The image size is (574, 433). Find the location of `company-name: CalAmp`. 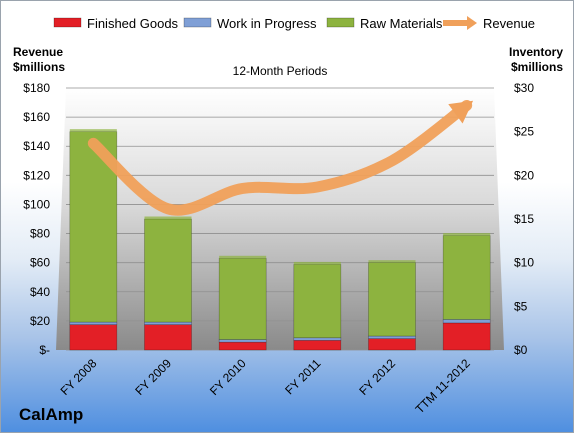

company-name: CalAmp is located at coordinates (51, 414).